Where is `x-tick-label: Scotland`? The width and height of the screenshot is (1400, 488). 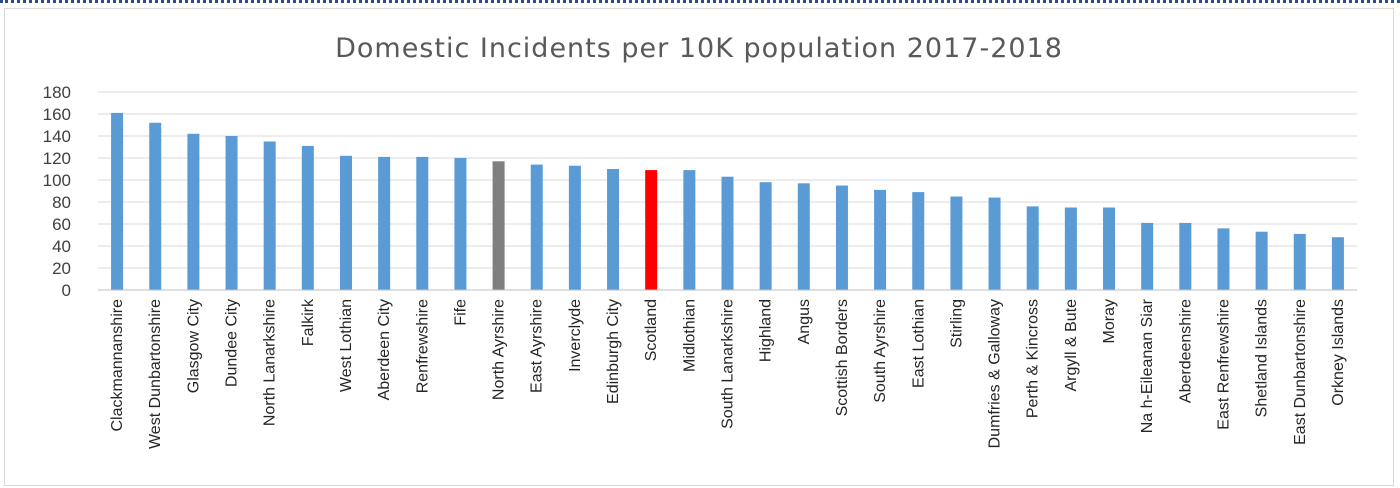 x-tick-label: Scotland is located at coordinates (651, 330).